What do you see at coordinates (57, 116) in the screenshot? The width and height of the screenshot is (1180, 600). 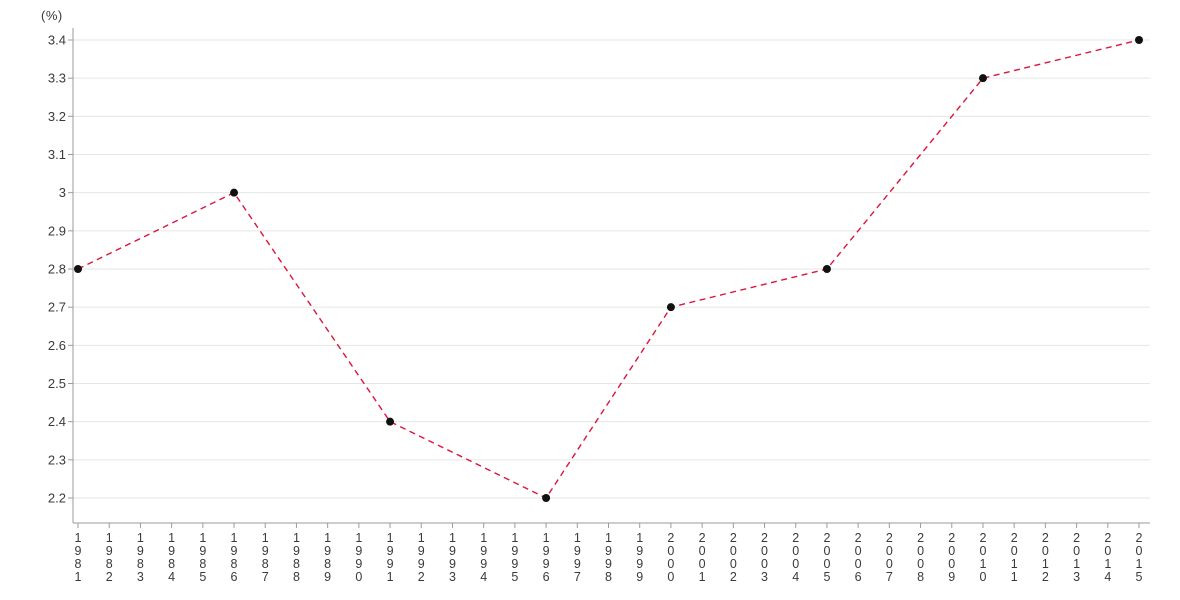 I see `y-tick-label: 3.2` at bounding box center [57, 116].